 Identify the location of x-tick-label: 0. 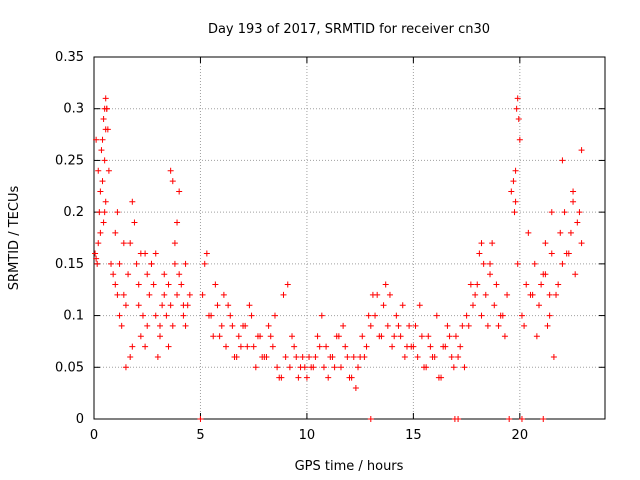
(94, 435).